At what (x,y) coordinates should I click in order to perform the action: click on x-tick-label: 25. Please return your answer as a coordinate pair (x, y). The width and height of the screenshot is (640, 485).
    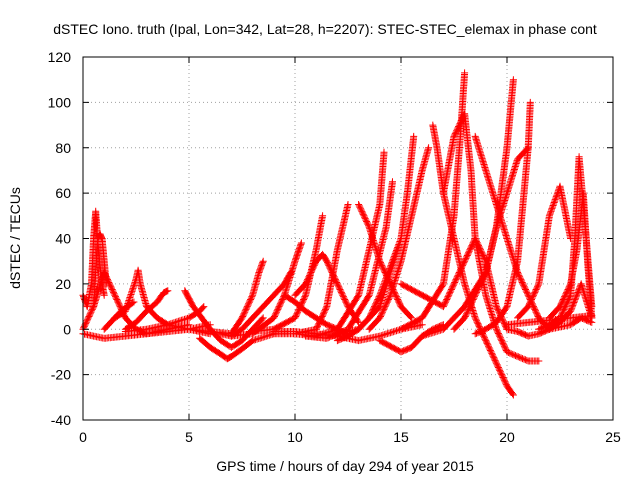
    Looking at the image, I should click on (613, 437).